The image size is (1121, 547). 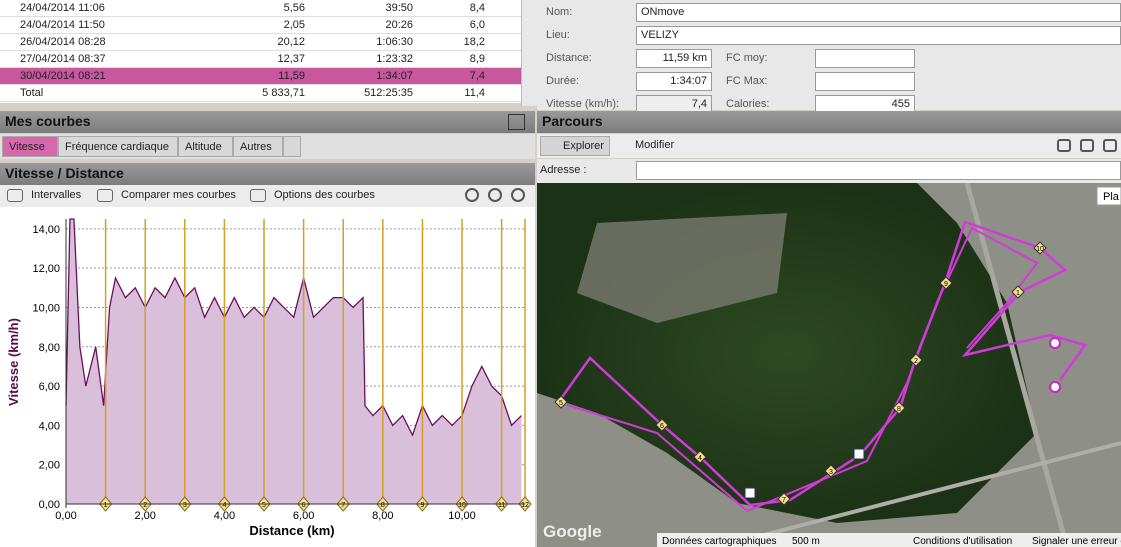 I want to click on tool-button: Options des courbes, so click(x=324, y=195).